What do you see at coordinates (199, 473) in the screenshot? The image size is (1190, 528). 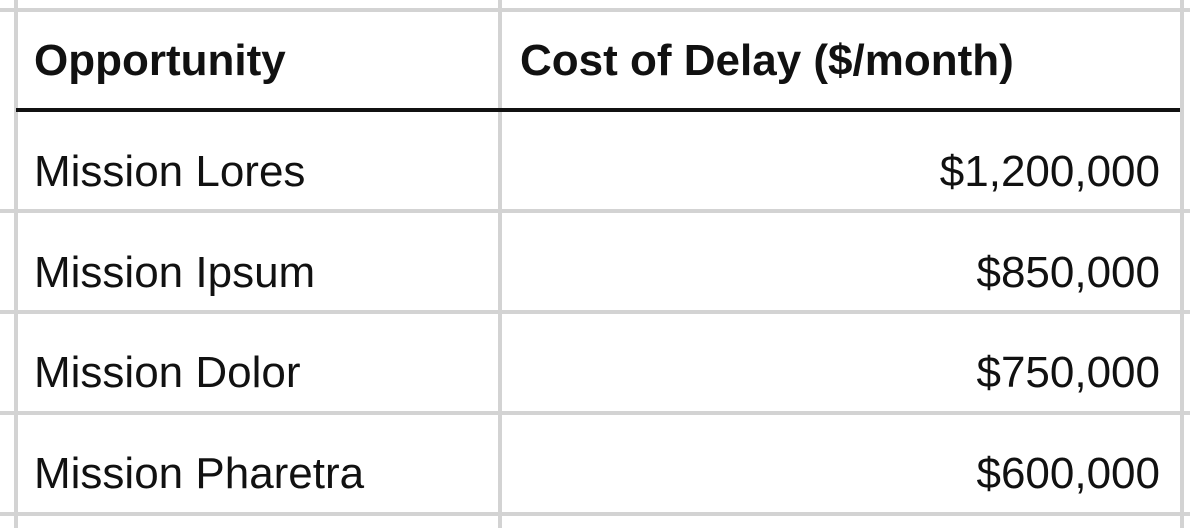 I see `table-cell-opportunity: Mission Pharetra` at bounding box center [199, 473].